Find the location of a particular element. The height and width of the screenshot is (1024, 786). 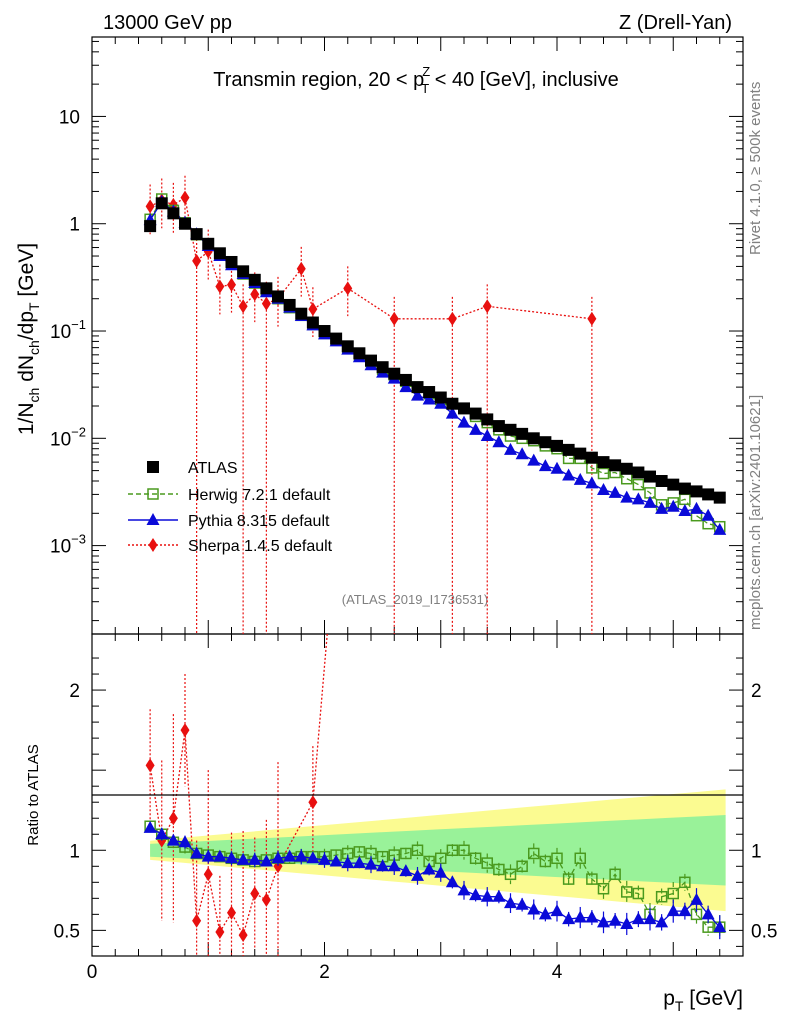

ratio-y-tick-label: 0.5 is located at coordinates (67, 931).